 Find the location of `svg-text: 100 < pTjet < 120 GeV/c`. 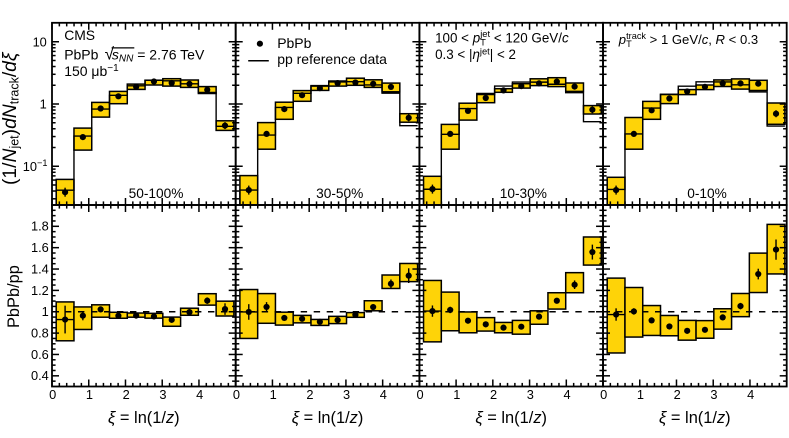

svg-text: 100 < pTjet < 120 GeV/c is located at coordinates (502, 37).